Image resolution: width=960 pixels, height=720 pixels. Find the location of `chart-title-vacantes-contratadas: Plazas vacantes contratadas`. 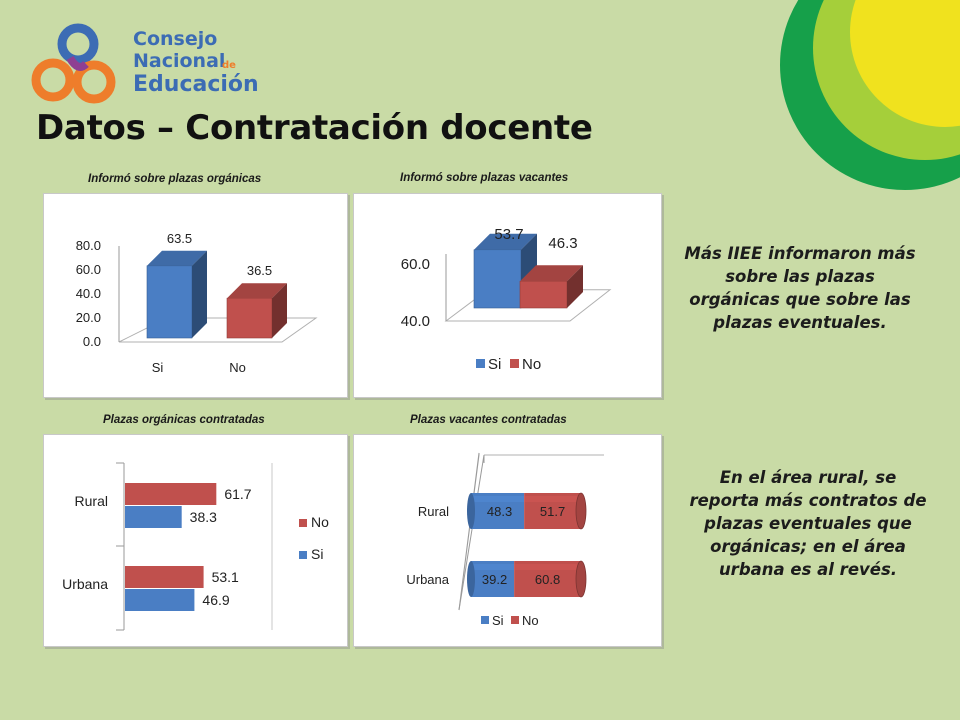

chart-title-vacantes-contratadas: Plazas vacantes contratadas is located at coordinates (488, 420).